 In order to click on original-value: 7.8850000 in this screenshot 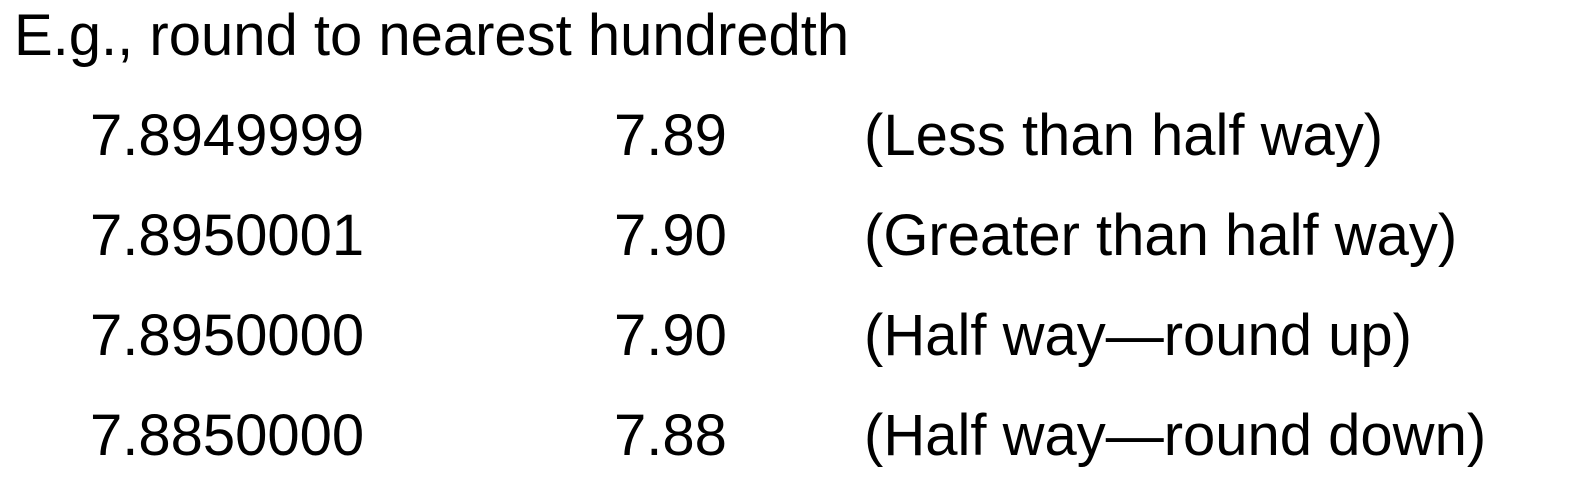, I will do `click(227, 435)`.